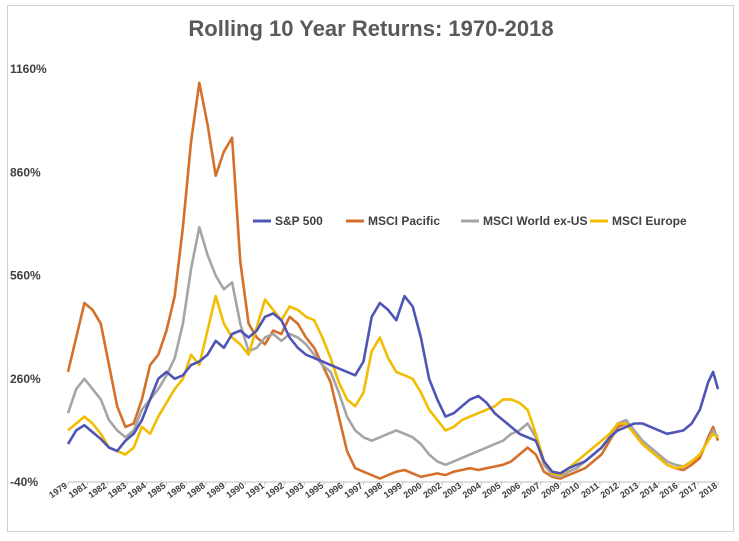 This screenshot has width=739, height=541. What do you see at coordinates (353, 490) in the screenshot?
I see `x-tick-label: 1997` at bounding box center [353, 490].